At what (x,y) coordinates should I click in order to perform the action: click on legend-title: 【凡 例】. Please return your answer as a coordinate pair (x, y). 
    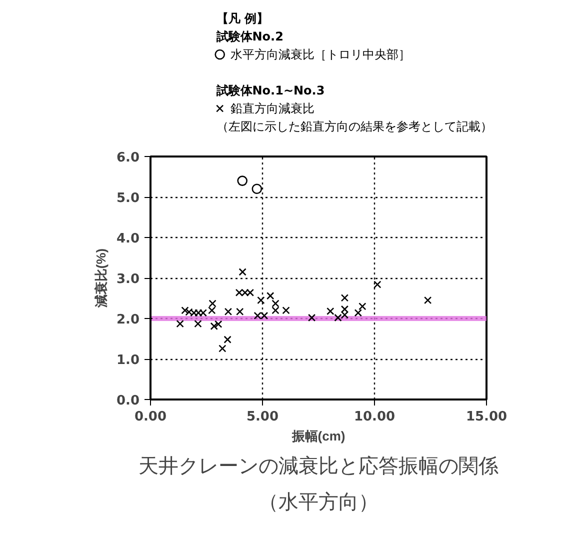
    Looking at the image, I should click on (242, 19).